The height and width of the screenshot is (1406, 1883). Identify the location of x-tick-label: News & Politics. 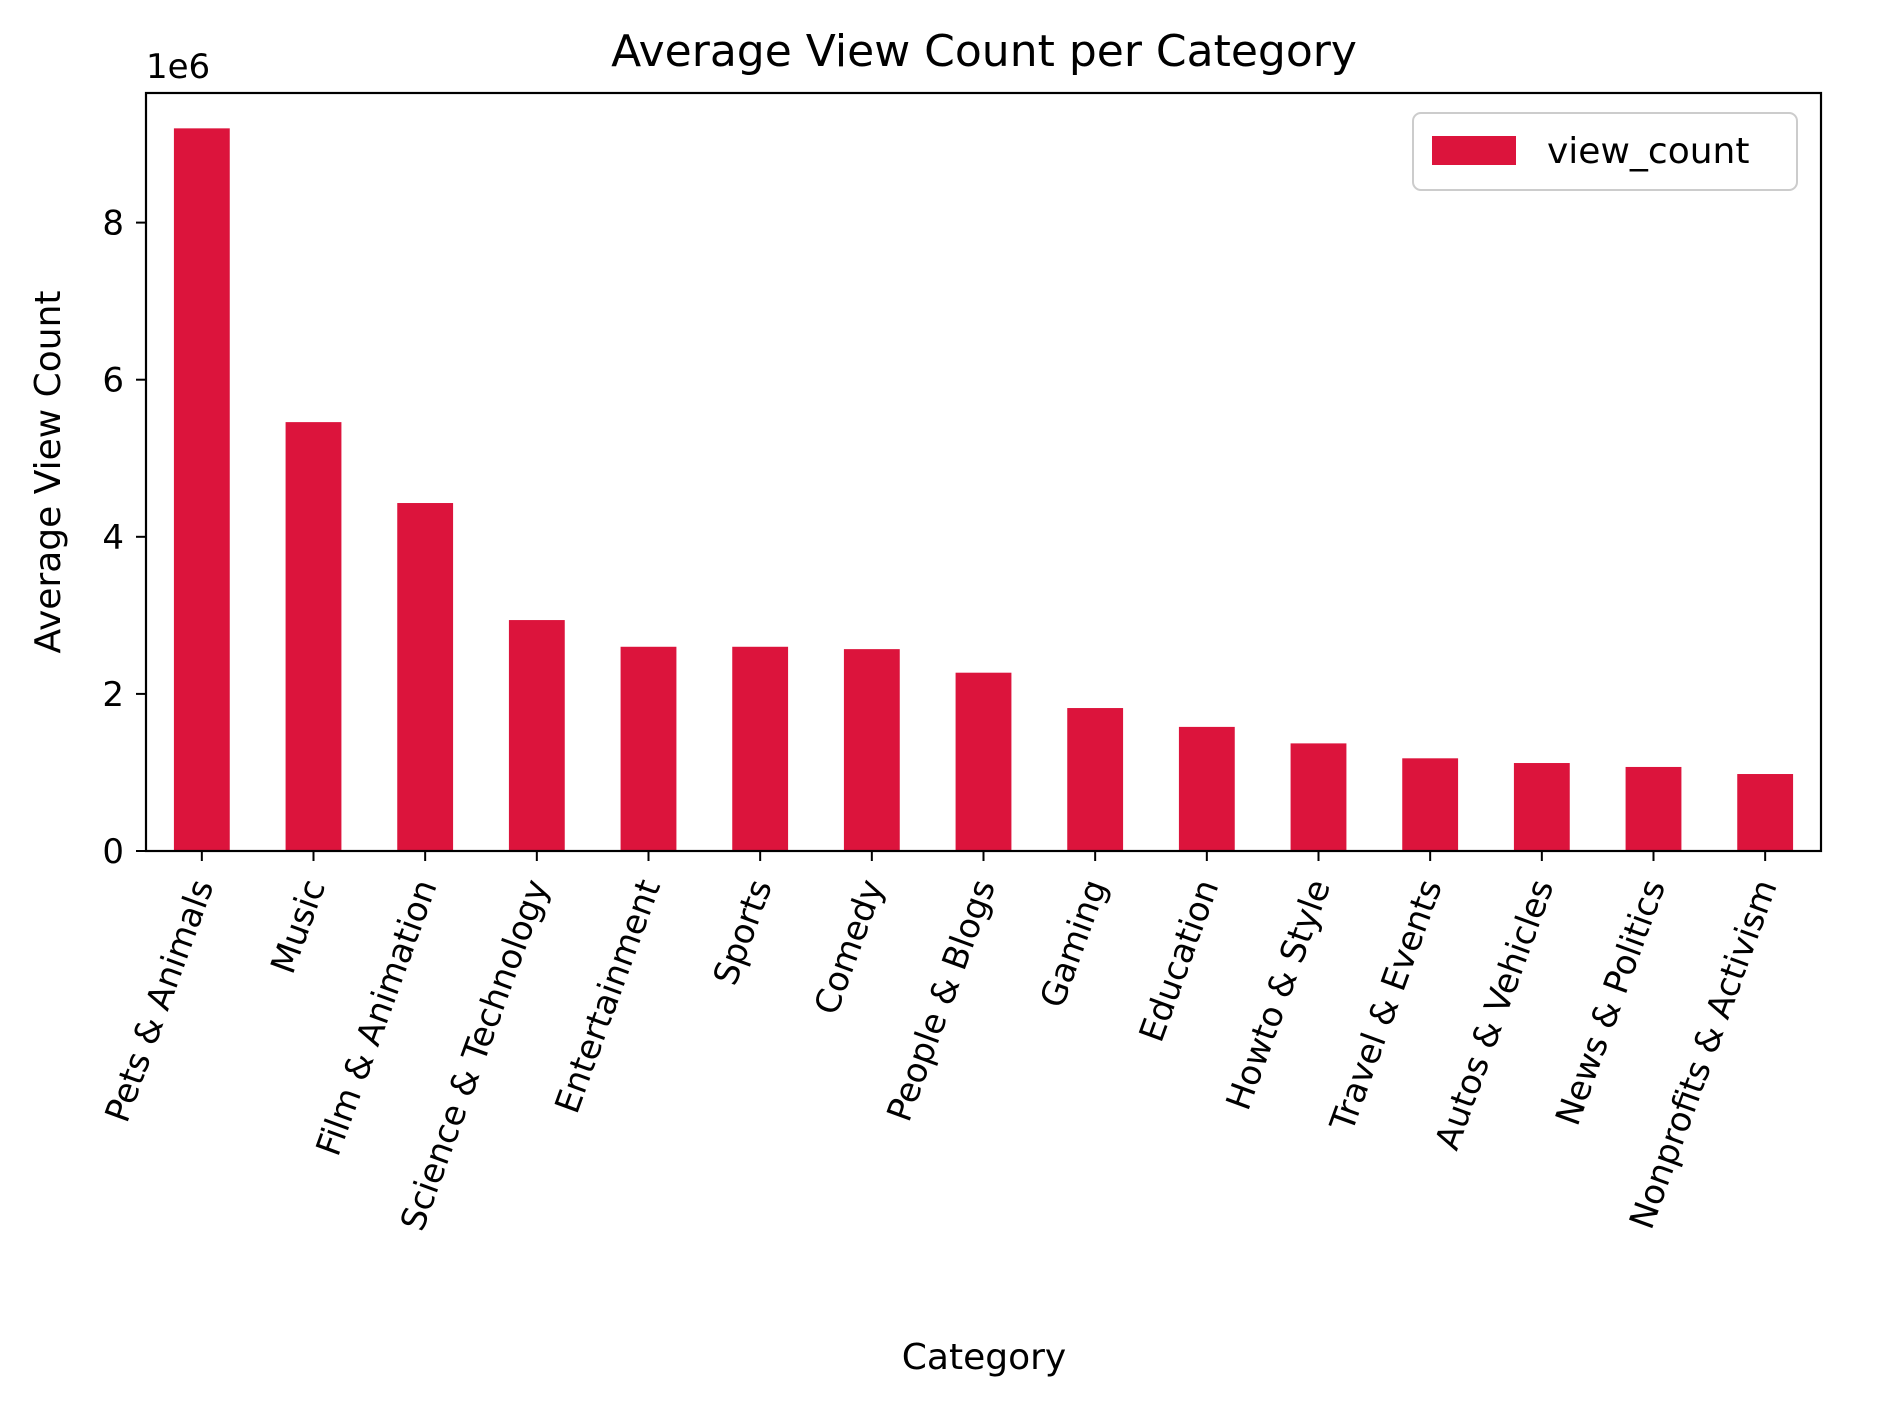
(1611, 1002).